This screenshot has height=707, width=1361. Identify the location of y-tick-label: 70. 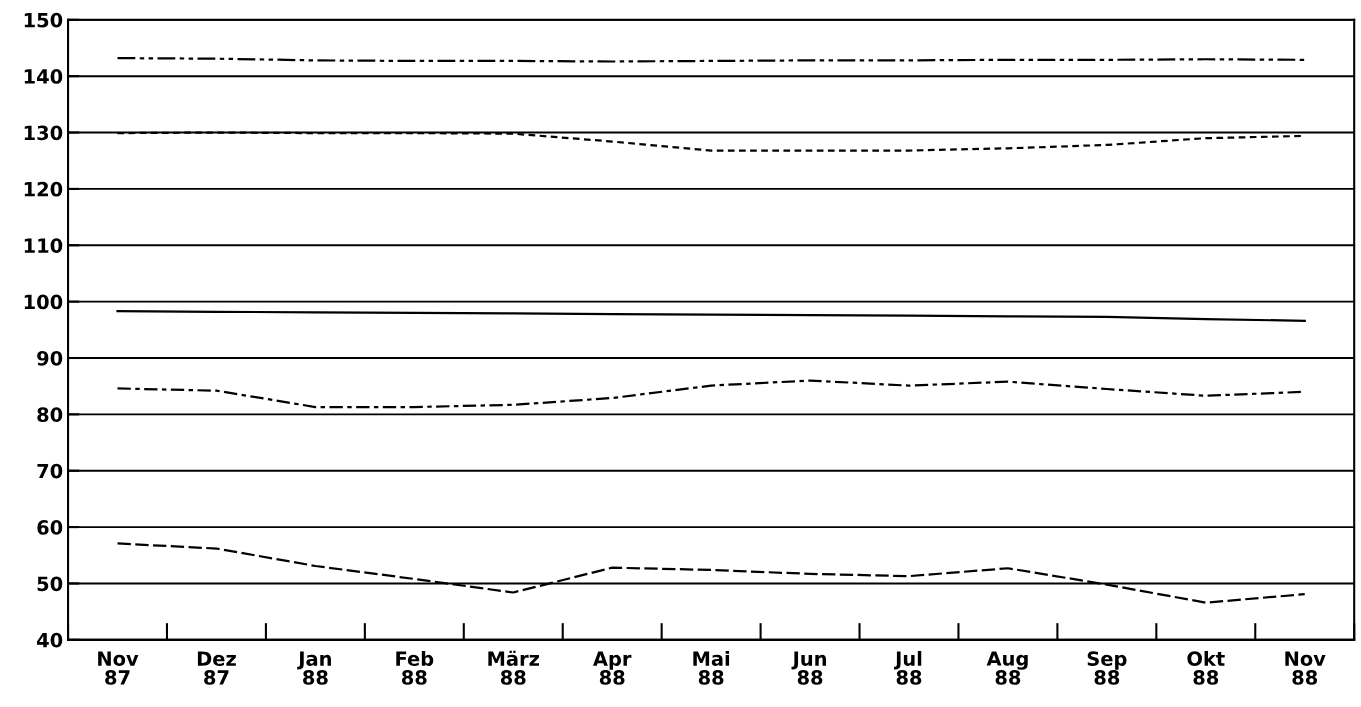
(50, 471).